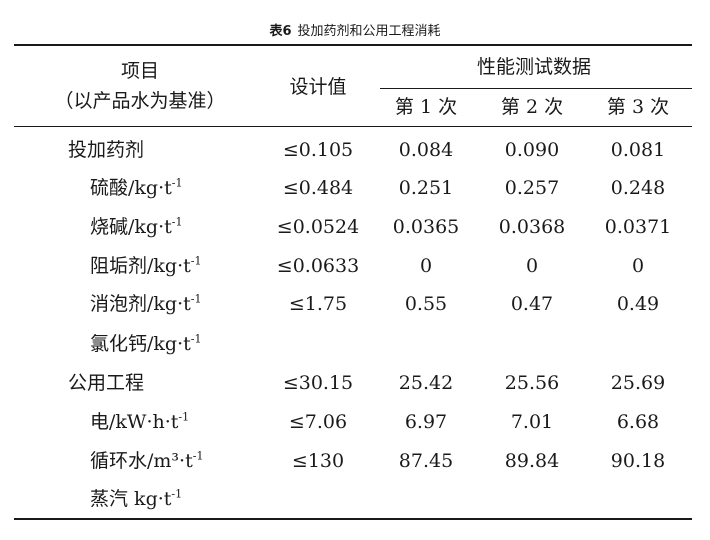 This screenshot has width=710, height=540. I want to click on header-sub-rule, so click(536, 88).